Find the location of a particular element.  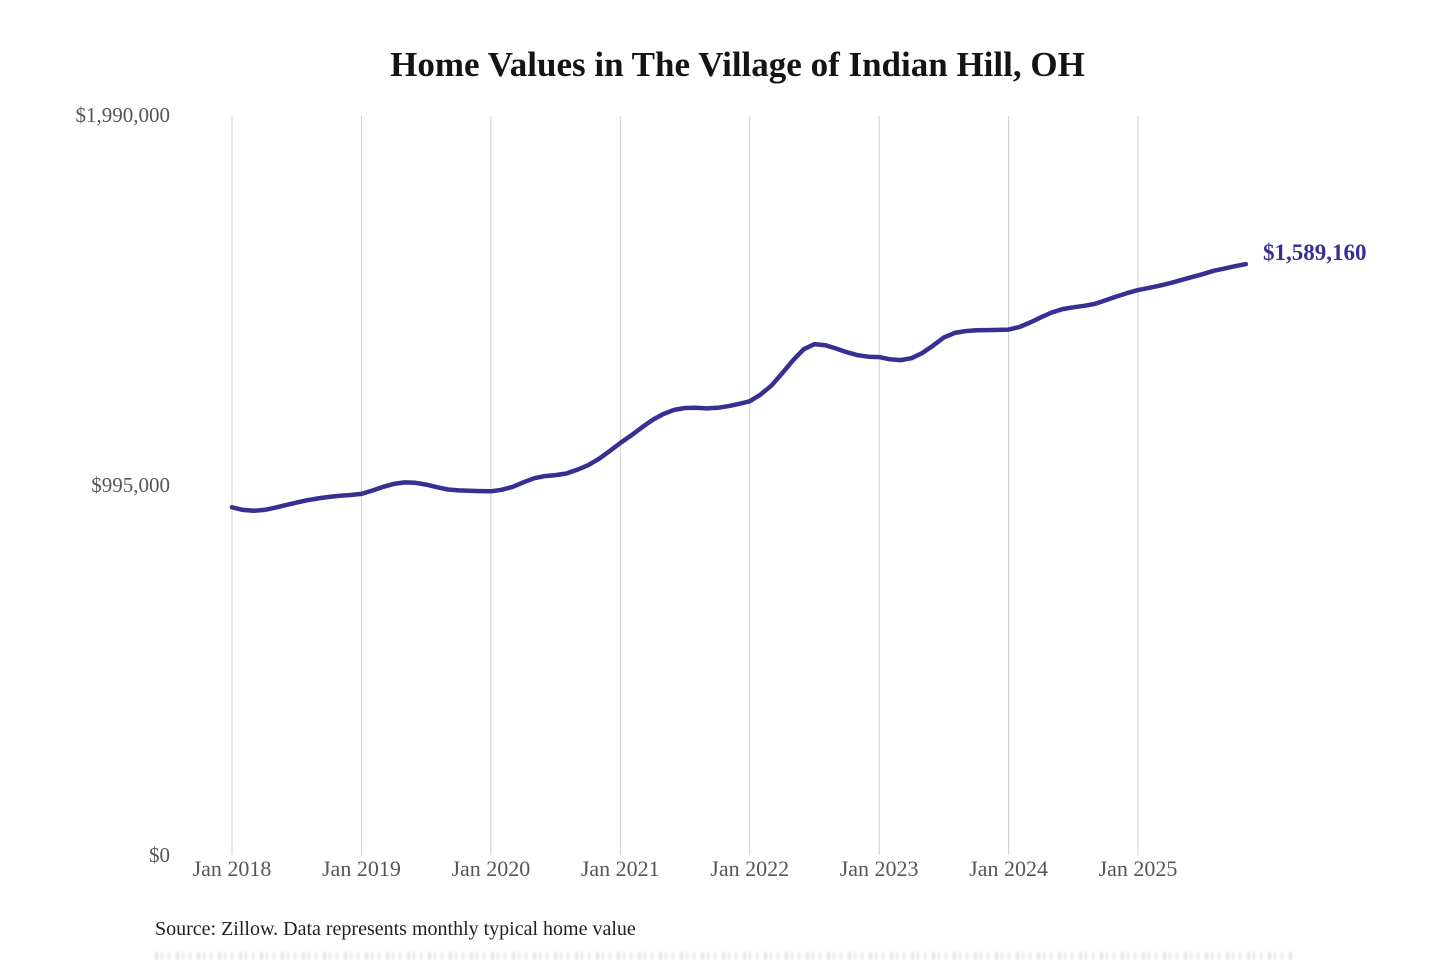

x-axis-tick-label: Jan 2020 is located at coordinates (491, 868).